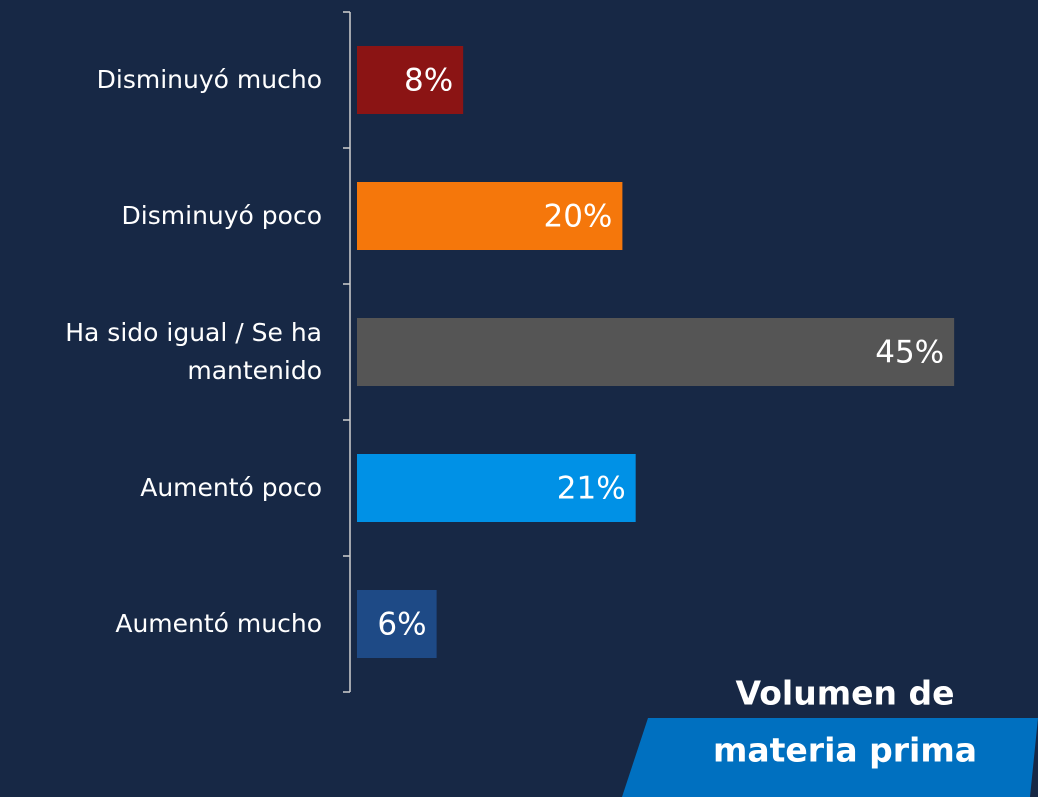  I want to click on category-label: Aumentó poco, so click(231, 487).